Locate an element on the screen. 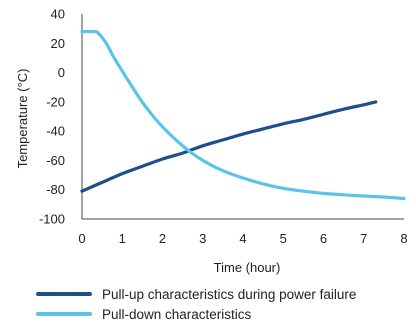 The width and height of the screenshot is (416, 329). x-tick-label: 2 is located at coordinates (162, 238).